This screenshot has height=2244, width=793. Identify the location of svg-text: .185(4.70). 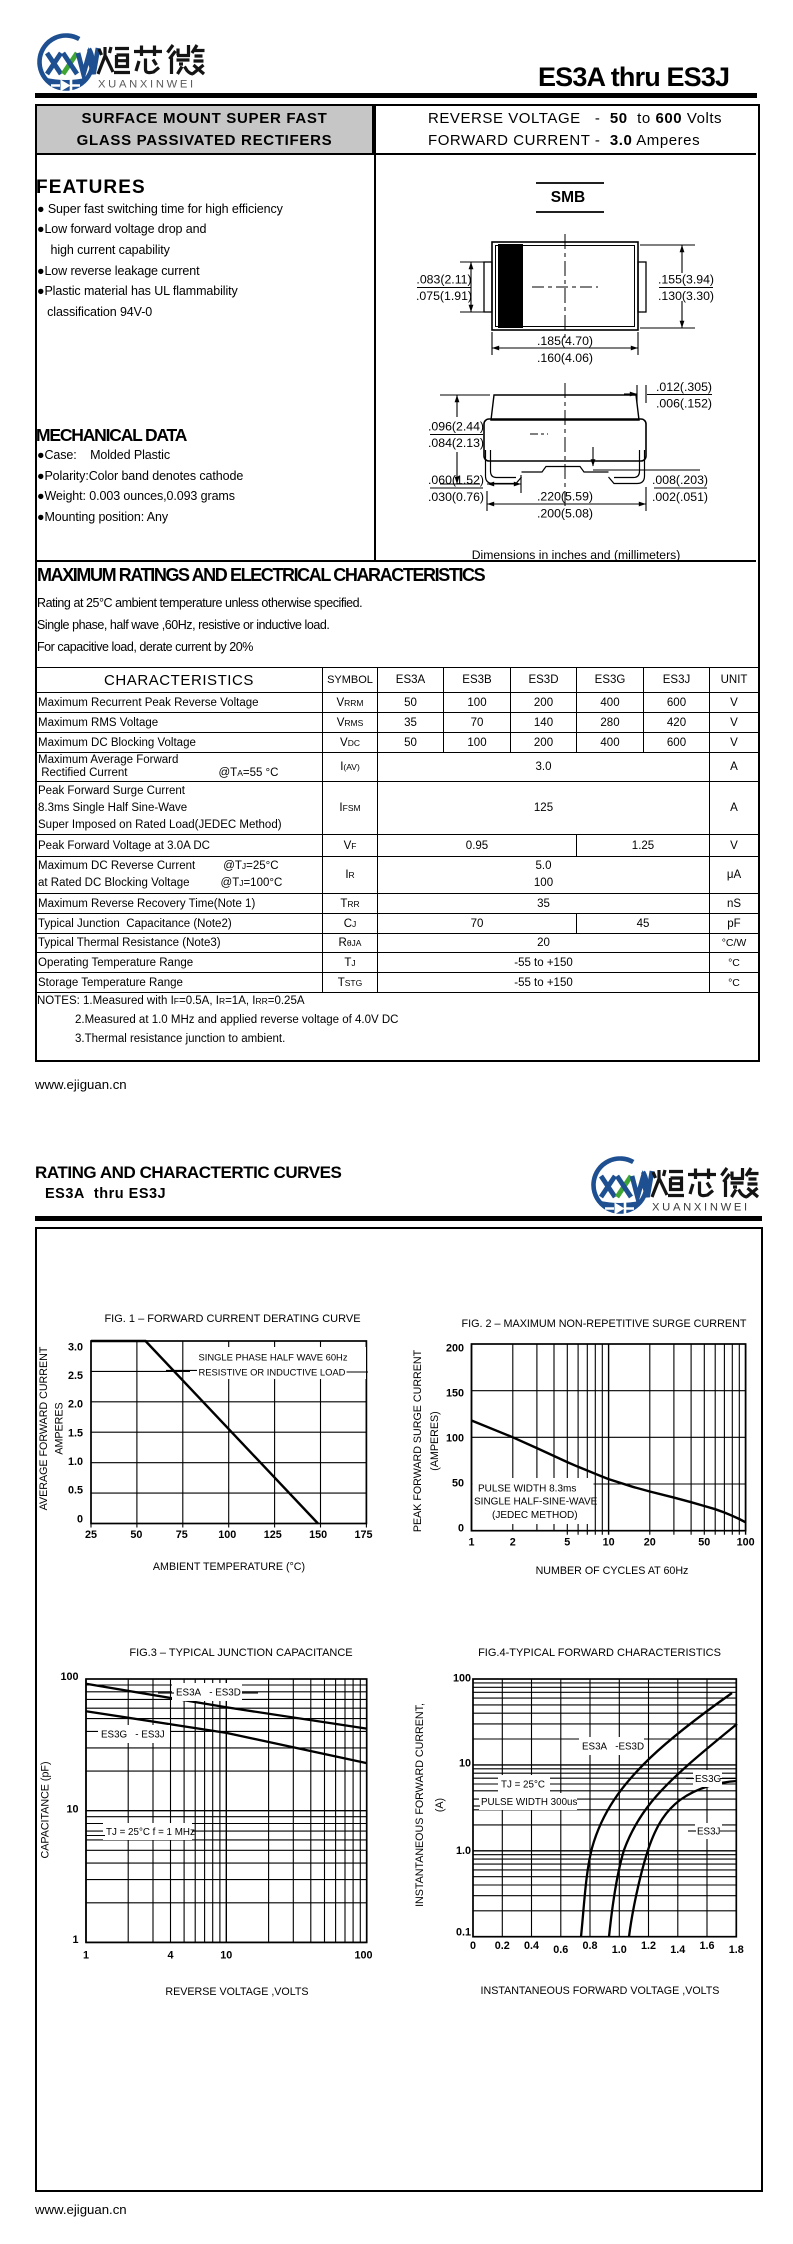
(565, 341).